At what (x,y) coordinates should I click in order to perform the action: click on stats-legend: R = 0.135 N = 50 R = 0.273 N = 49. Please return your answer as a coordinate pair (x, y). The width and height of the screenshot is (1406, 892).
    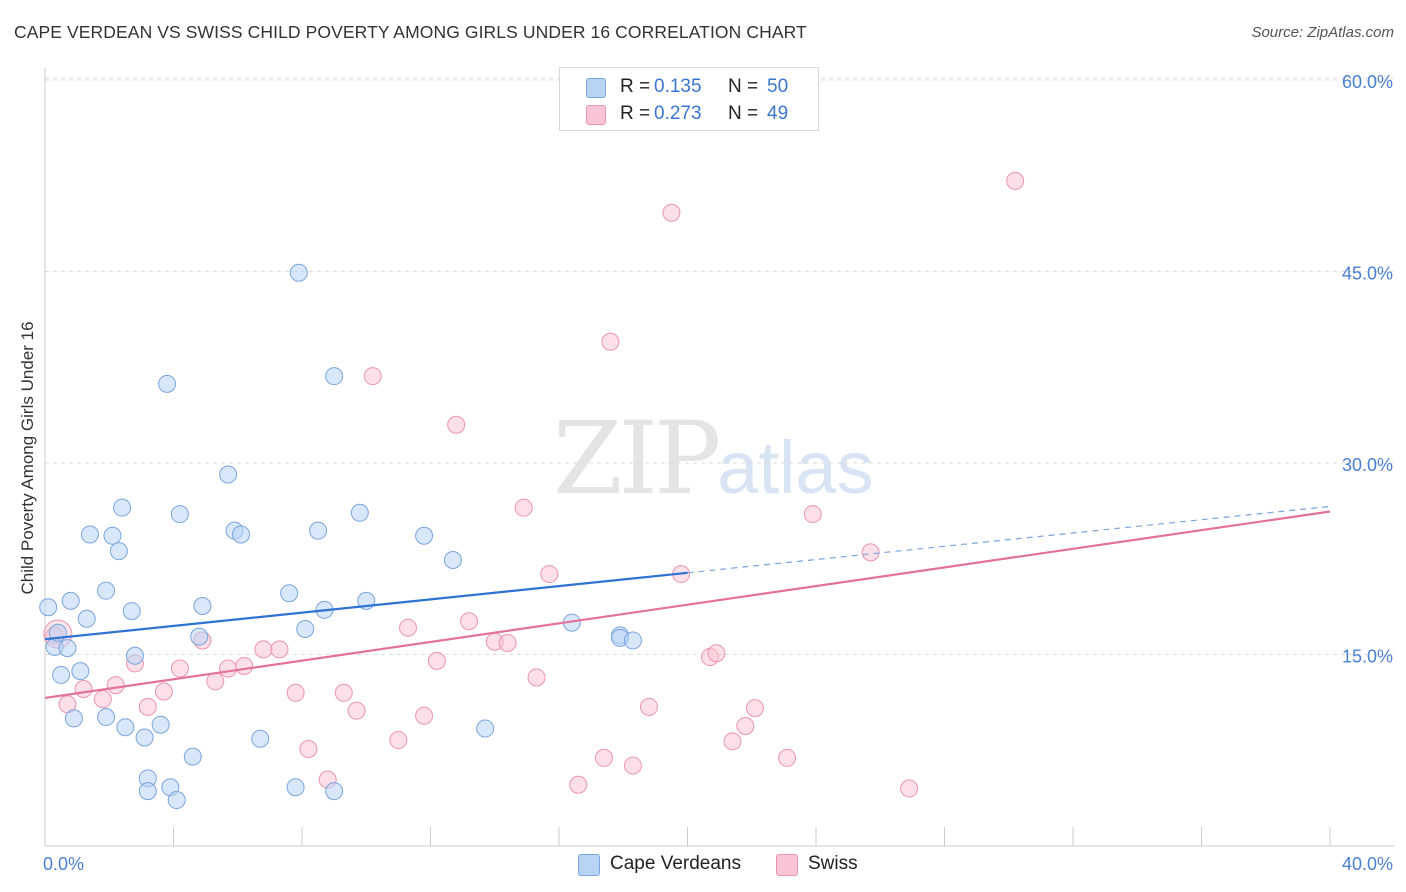
    Looking at the image, I should click on (689, 99).